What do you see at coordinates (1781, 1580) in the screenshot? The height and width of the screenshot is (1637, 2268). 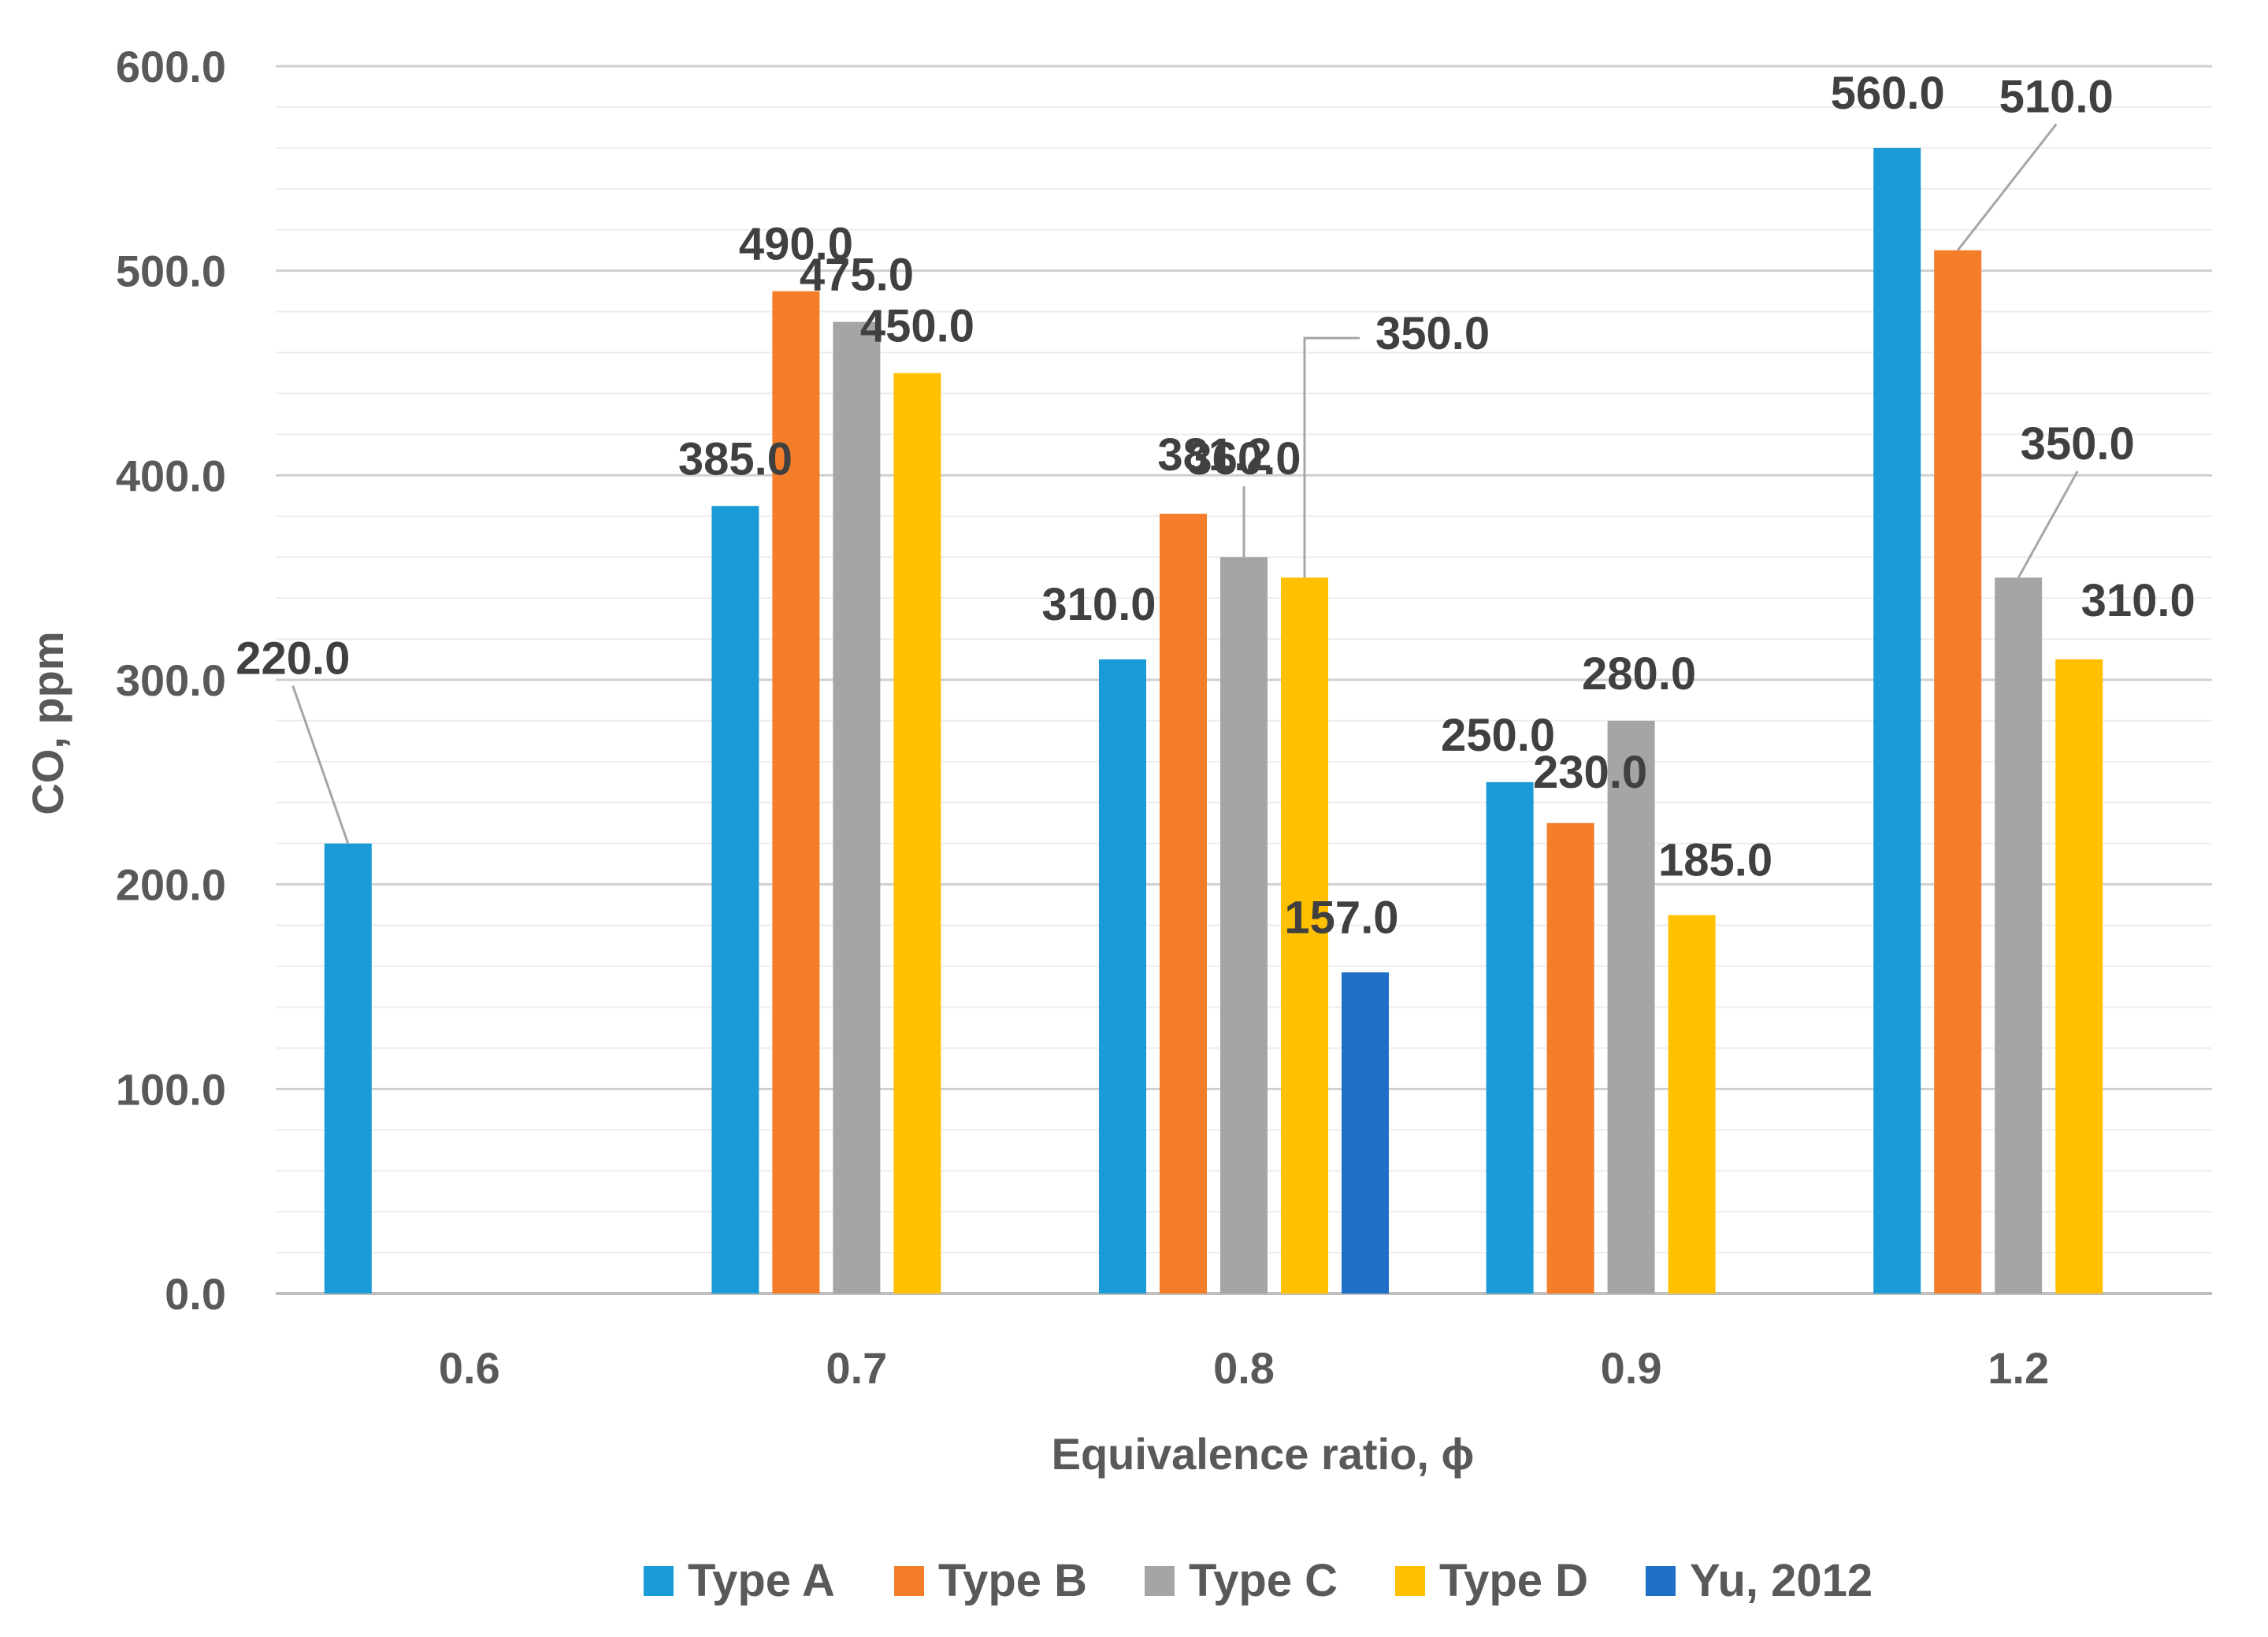 I see `legend-label: Yu, 2012` at bounding box center [1781, 1580].